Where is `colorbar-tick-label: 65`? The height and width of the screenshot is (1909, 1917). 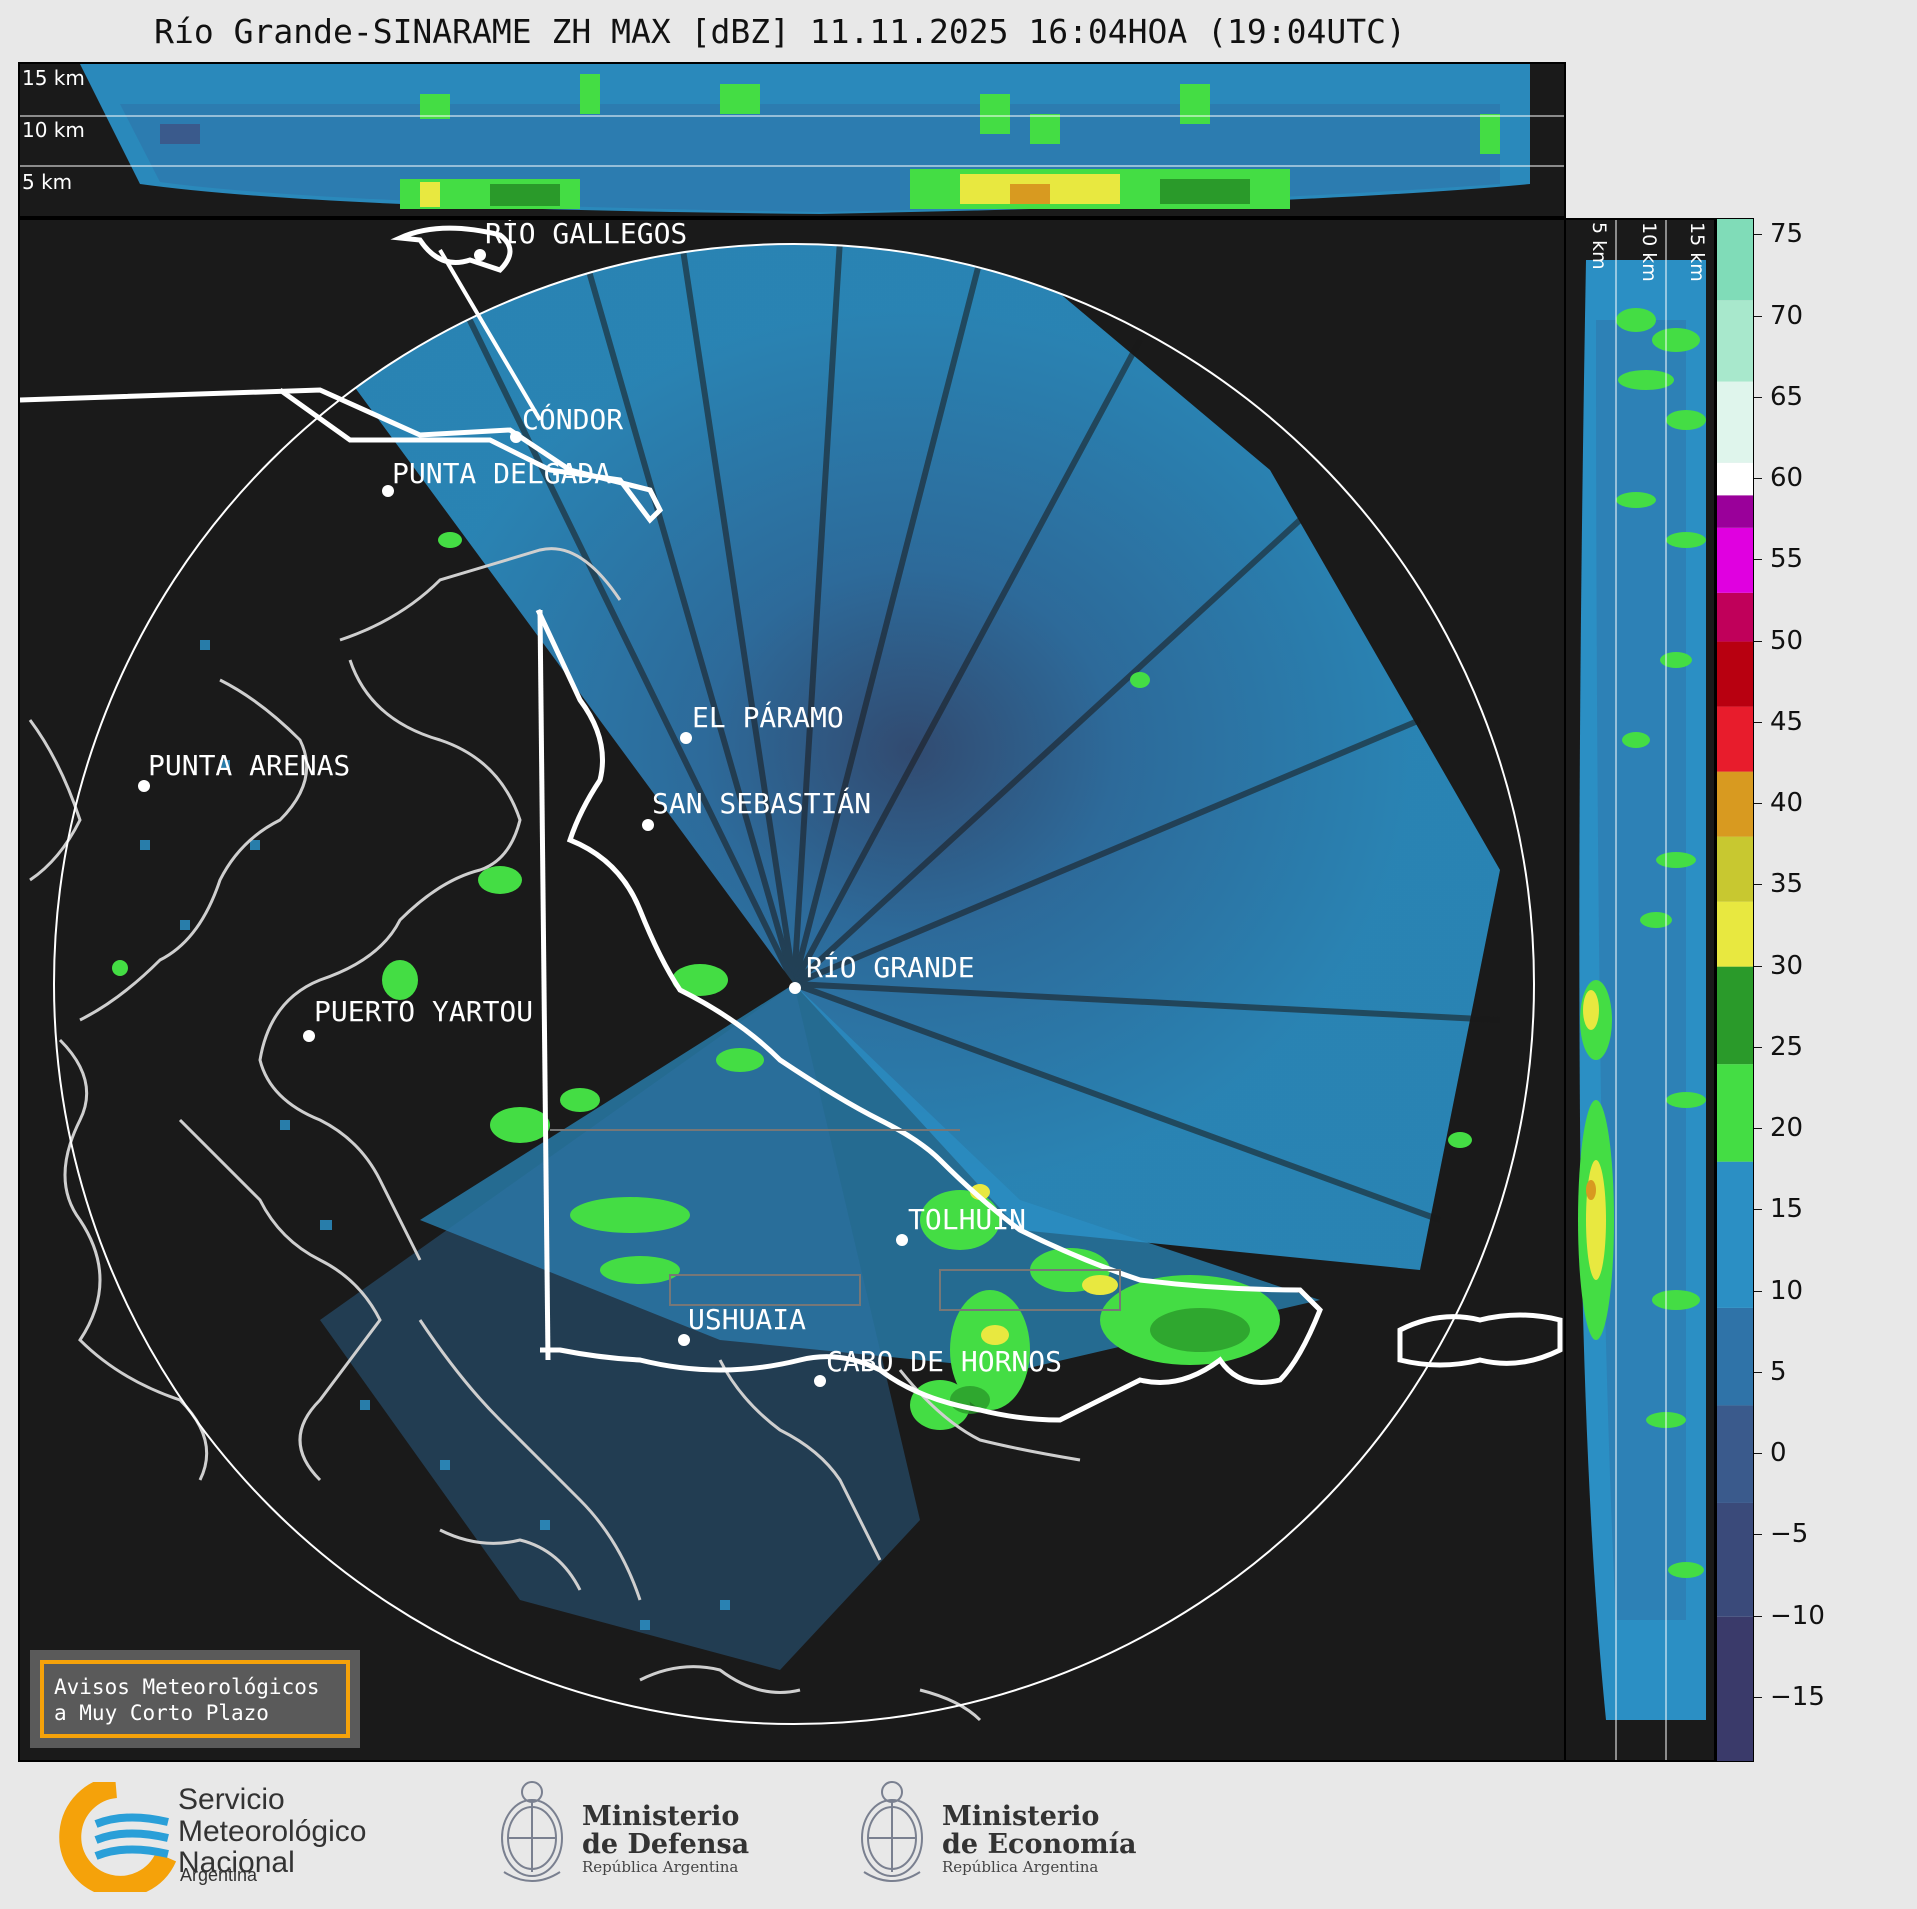
colorbar-tick-label: 65 is located at coordinates (1787, 396).